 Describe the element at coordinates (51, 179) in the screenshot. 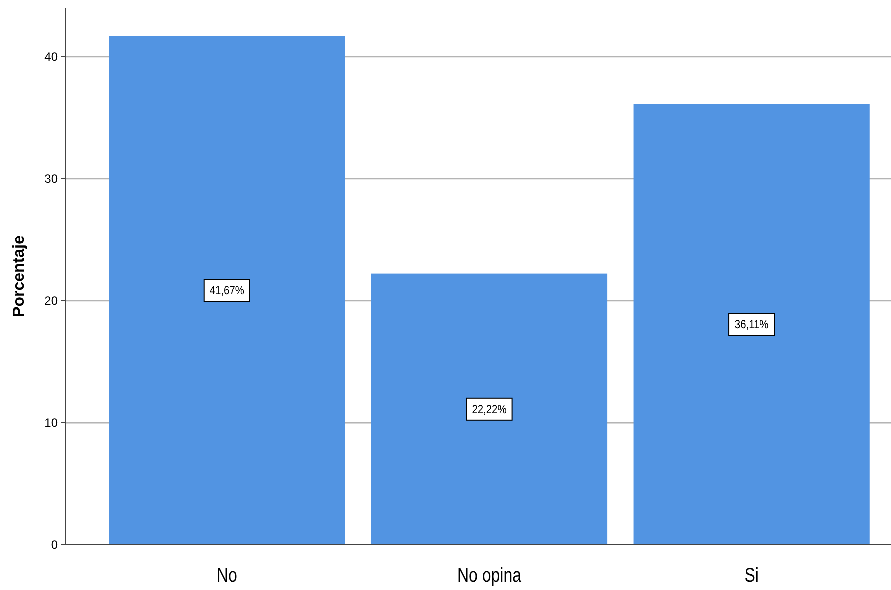

I see `y-tick-label: 30` at that location.